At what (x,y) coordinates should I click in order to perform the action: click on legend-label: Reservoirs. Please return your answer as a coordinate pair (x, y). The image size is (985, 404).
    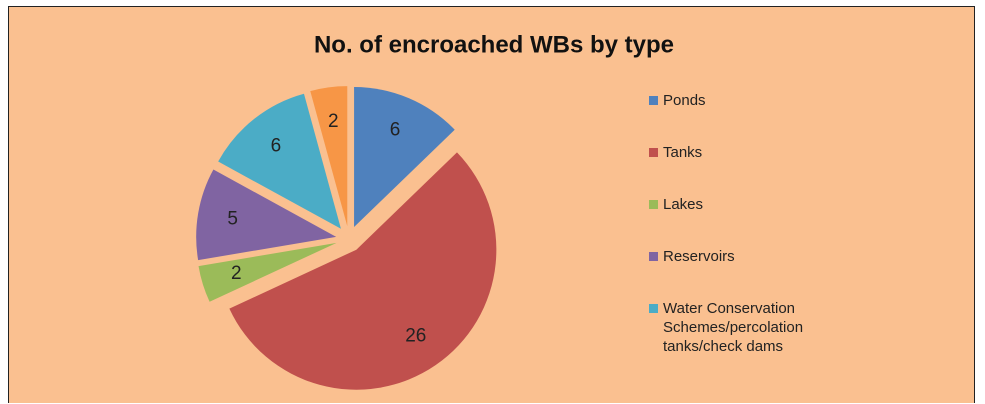
    Looking at the image, I should click on (699, 256).